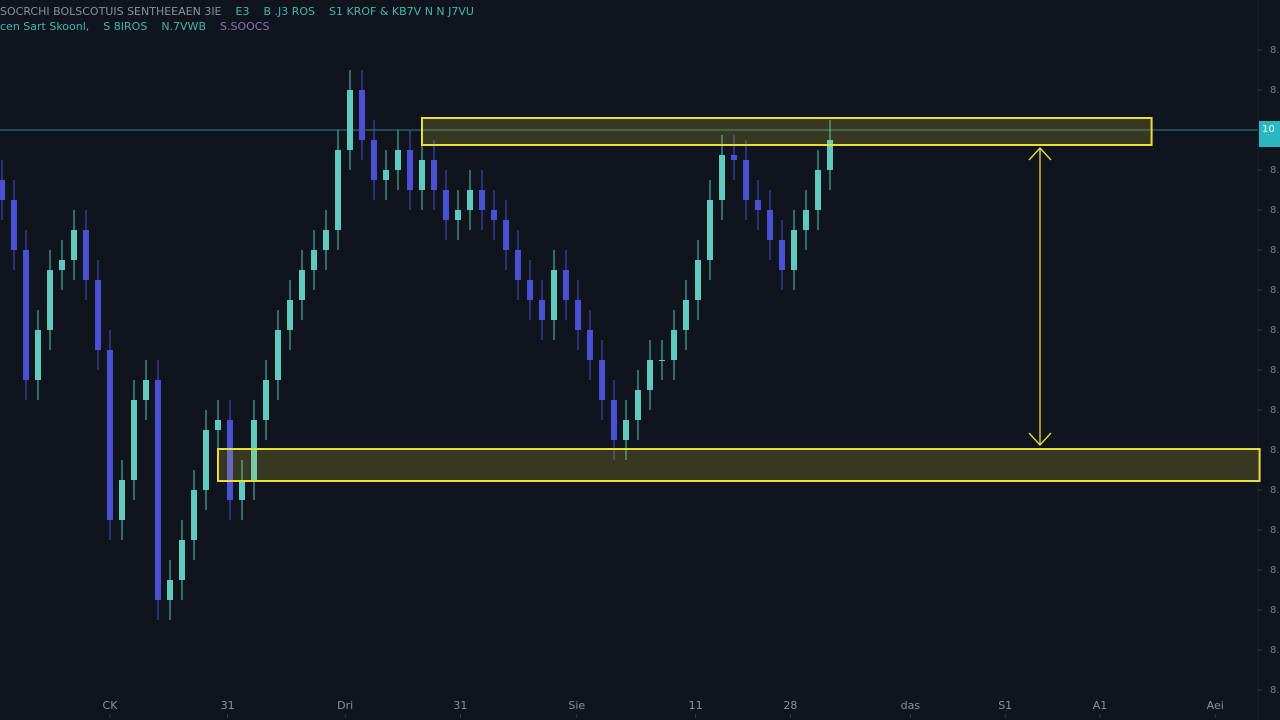 The image size is (1280, 720). Describe the element at coordinates (243, 11) in the screenshot. I see `header-text: E3` at that location.